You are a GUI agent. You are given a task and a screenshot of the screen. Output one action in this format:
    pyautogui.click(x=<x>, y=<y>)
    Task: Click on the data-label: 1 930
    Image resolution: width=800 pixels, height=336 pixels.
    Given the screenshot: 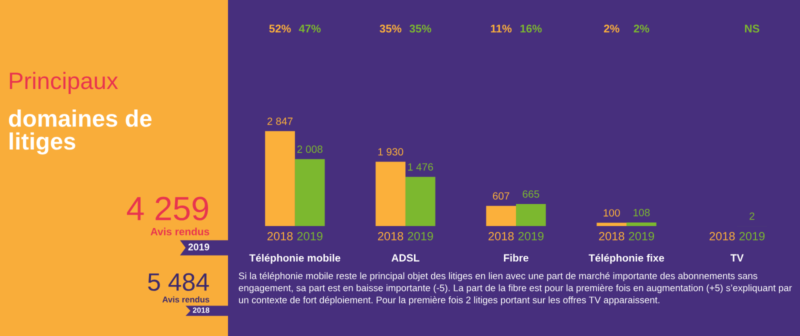 What is the action you would take?
    pyautogui.click(x=391, y=152)
    